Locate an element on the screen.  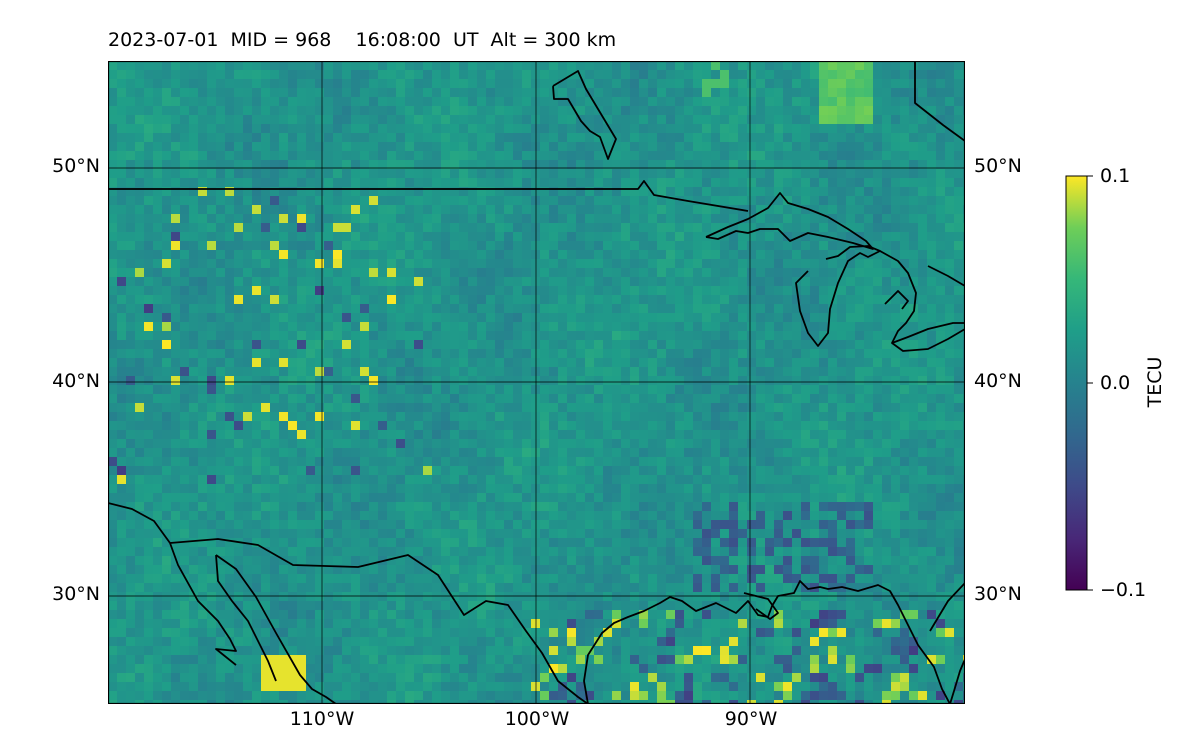
lat-label-right-40: 40°N is located at coordinates (998, 381).